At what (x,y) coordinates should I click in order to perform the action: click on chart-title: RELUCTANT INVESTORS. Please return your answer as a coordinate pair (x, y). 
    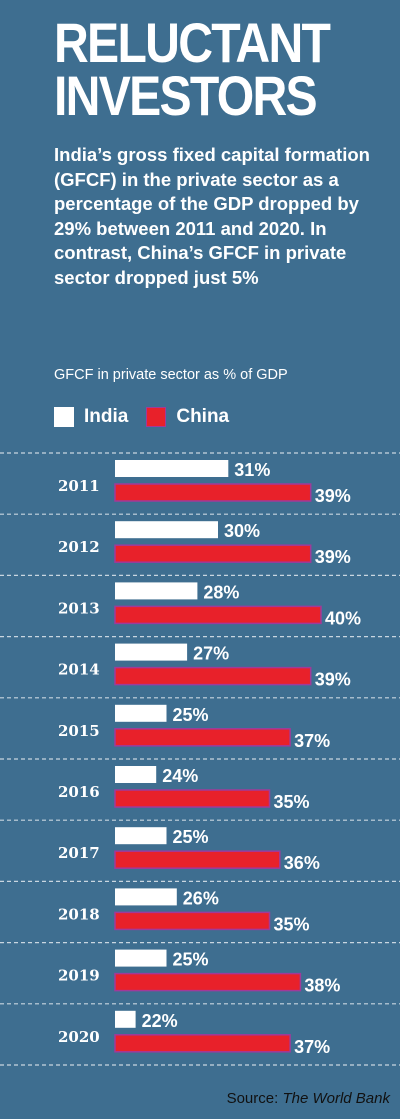
    Looking at the image, I should click on (192, 69).